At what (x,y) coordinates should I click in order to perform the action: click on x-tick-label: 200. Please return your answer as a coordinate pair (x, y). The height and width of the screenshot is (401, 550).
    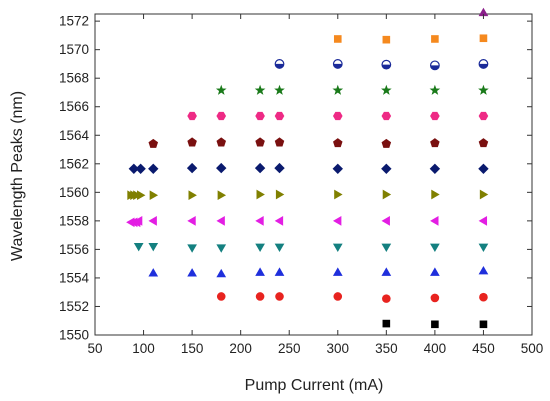
    Looking at the image, I should click on (240, 348).